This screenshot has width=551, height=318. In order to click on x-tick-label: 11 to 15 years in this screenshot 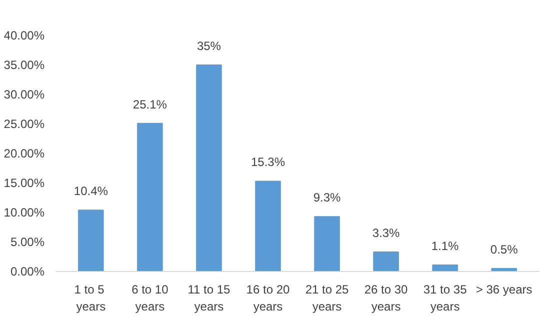, I will do `click(209, 298)`.